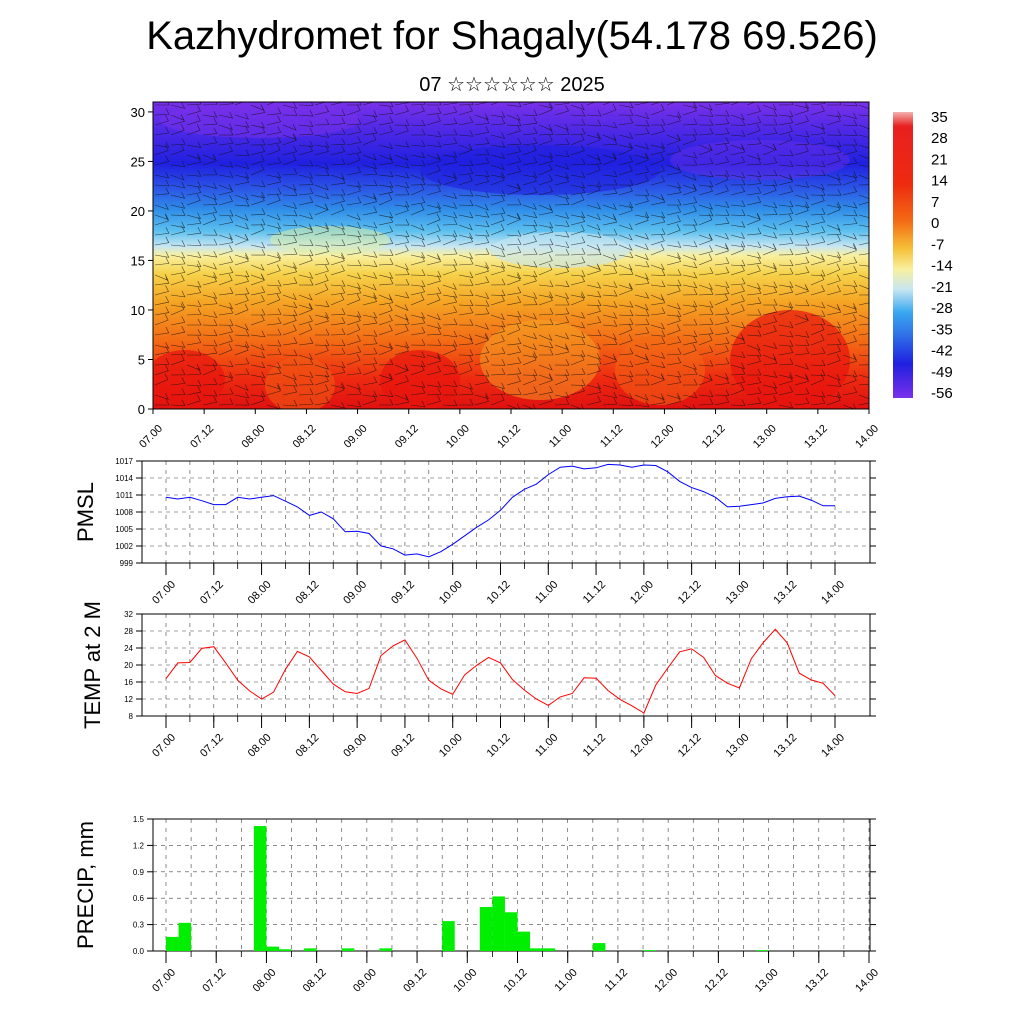 The image size is (1024, 1024). What do you see at coordinates (935, 223) in the screenshot?
I see `colorbar-label: 0` at bounding box center [935, 223].